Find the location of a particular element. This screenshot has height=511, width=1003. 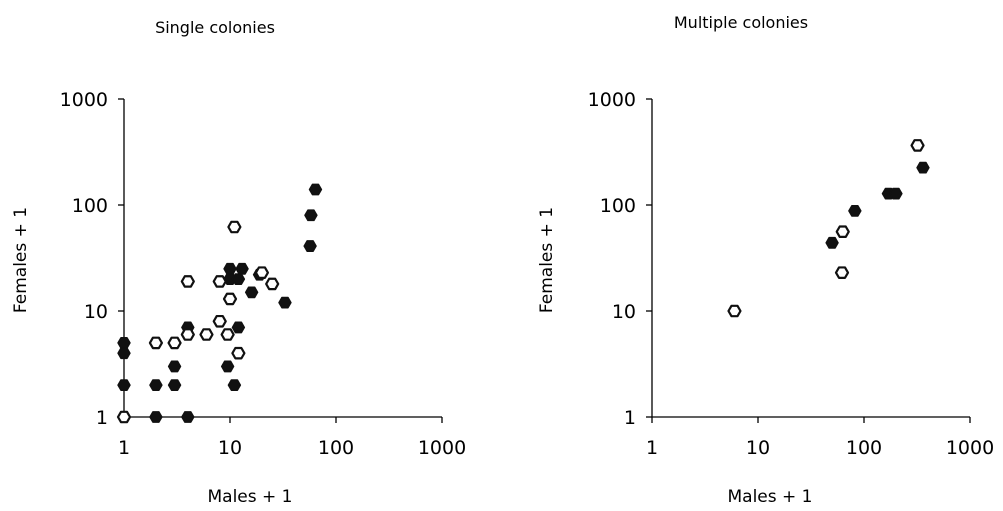

chart-title: Single colonies is located at coordinates (215, 27).